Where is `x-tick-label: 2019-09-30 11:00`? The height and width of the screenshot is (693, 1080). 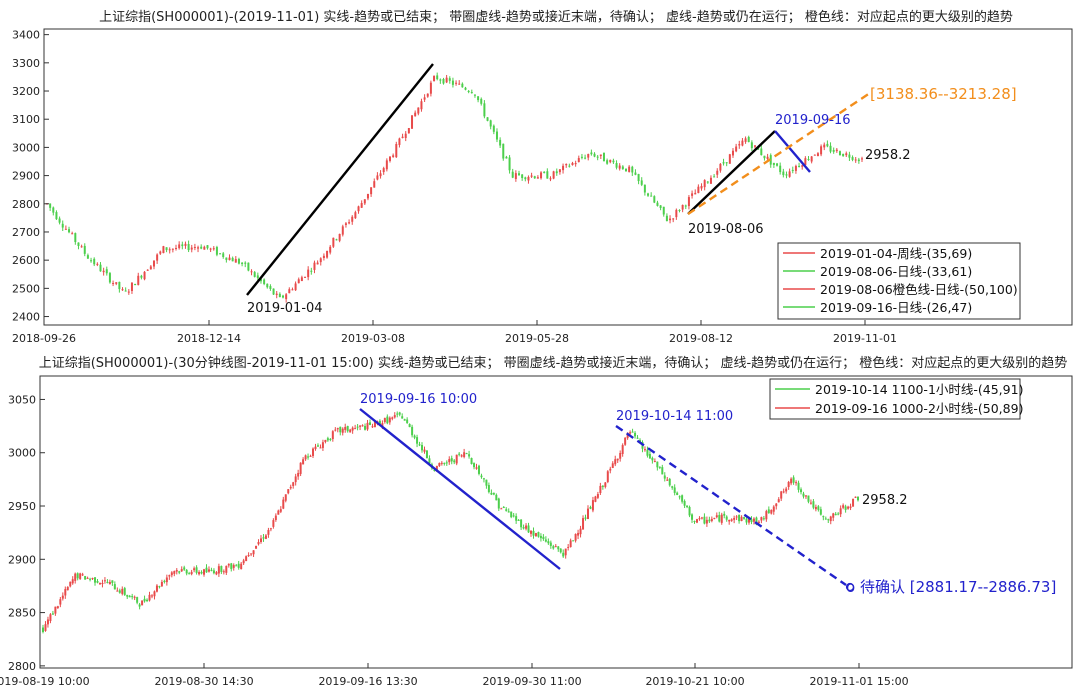
x-tick-label: 2019-09-30 11:00 is located at coordinates (531, 681).